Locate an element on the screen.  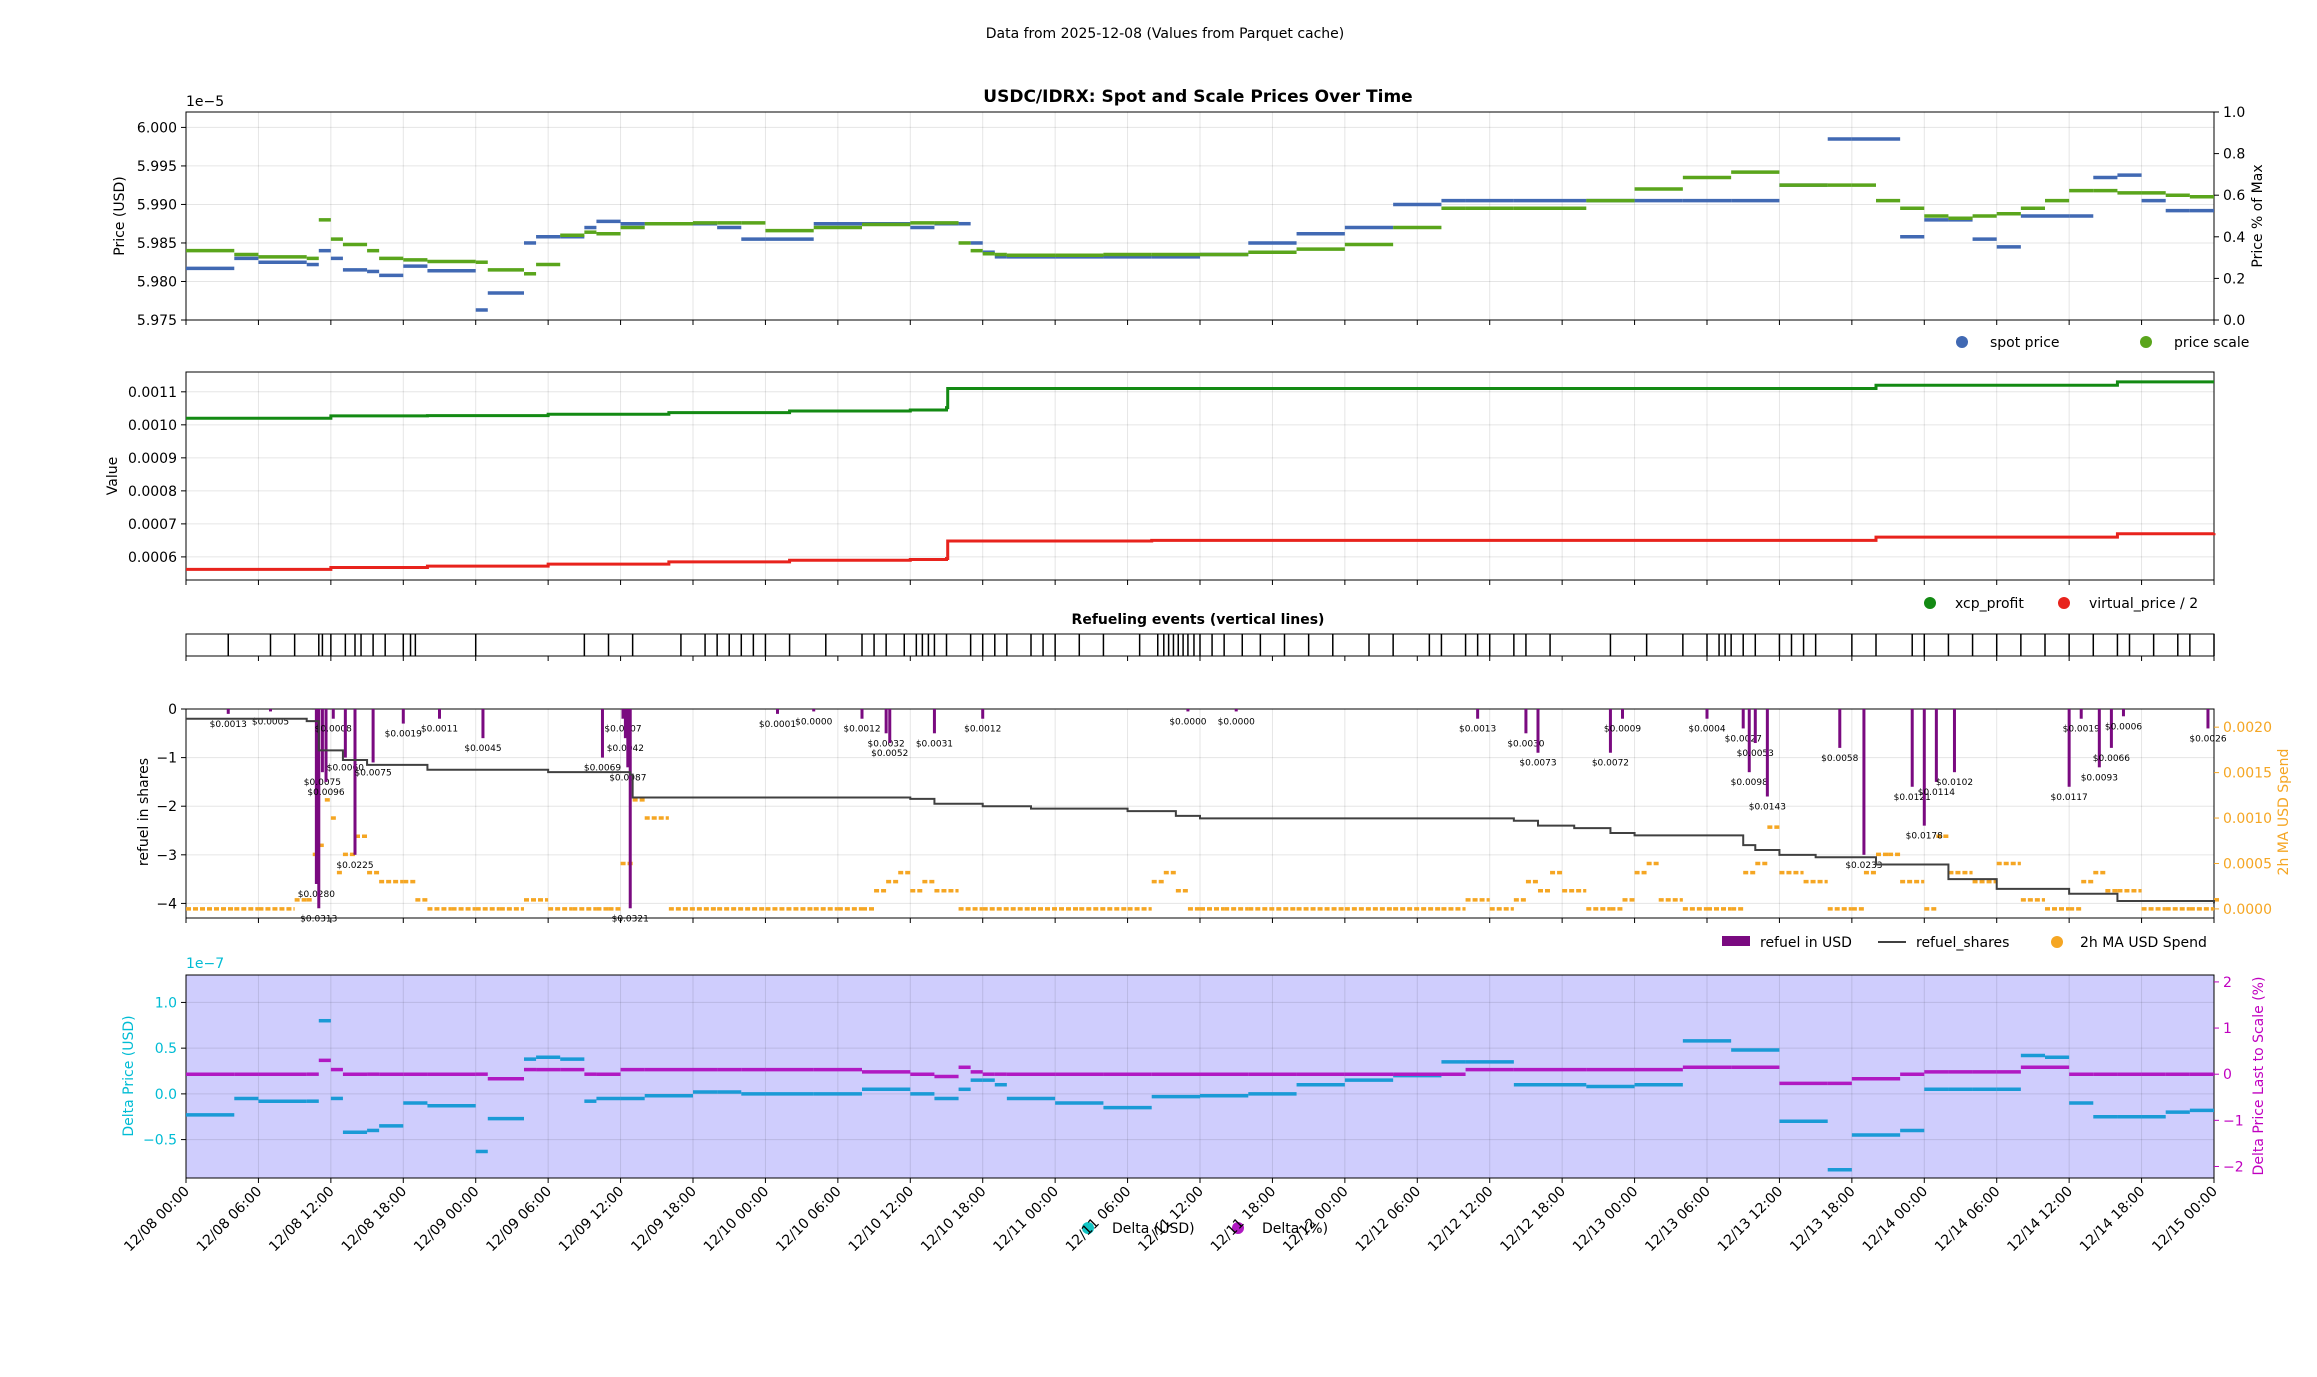
refuel-usd-label: $0.0045 is located at coordinates (482, 749).